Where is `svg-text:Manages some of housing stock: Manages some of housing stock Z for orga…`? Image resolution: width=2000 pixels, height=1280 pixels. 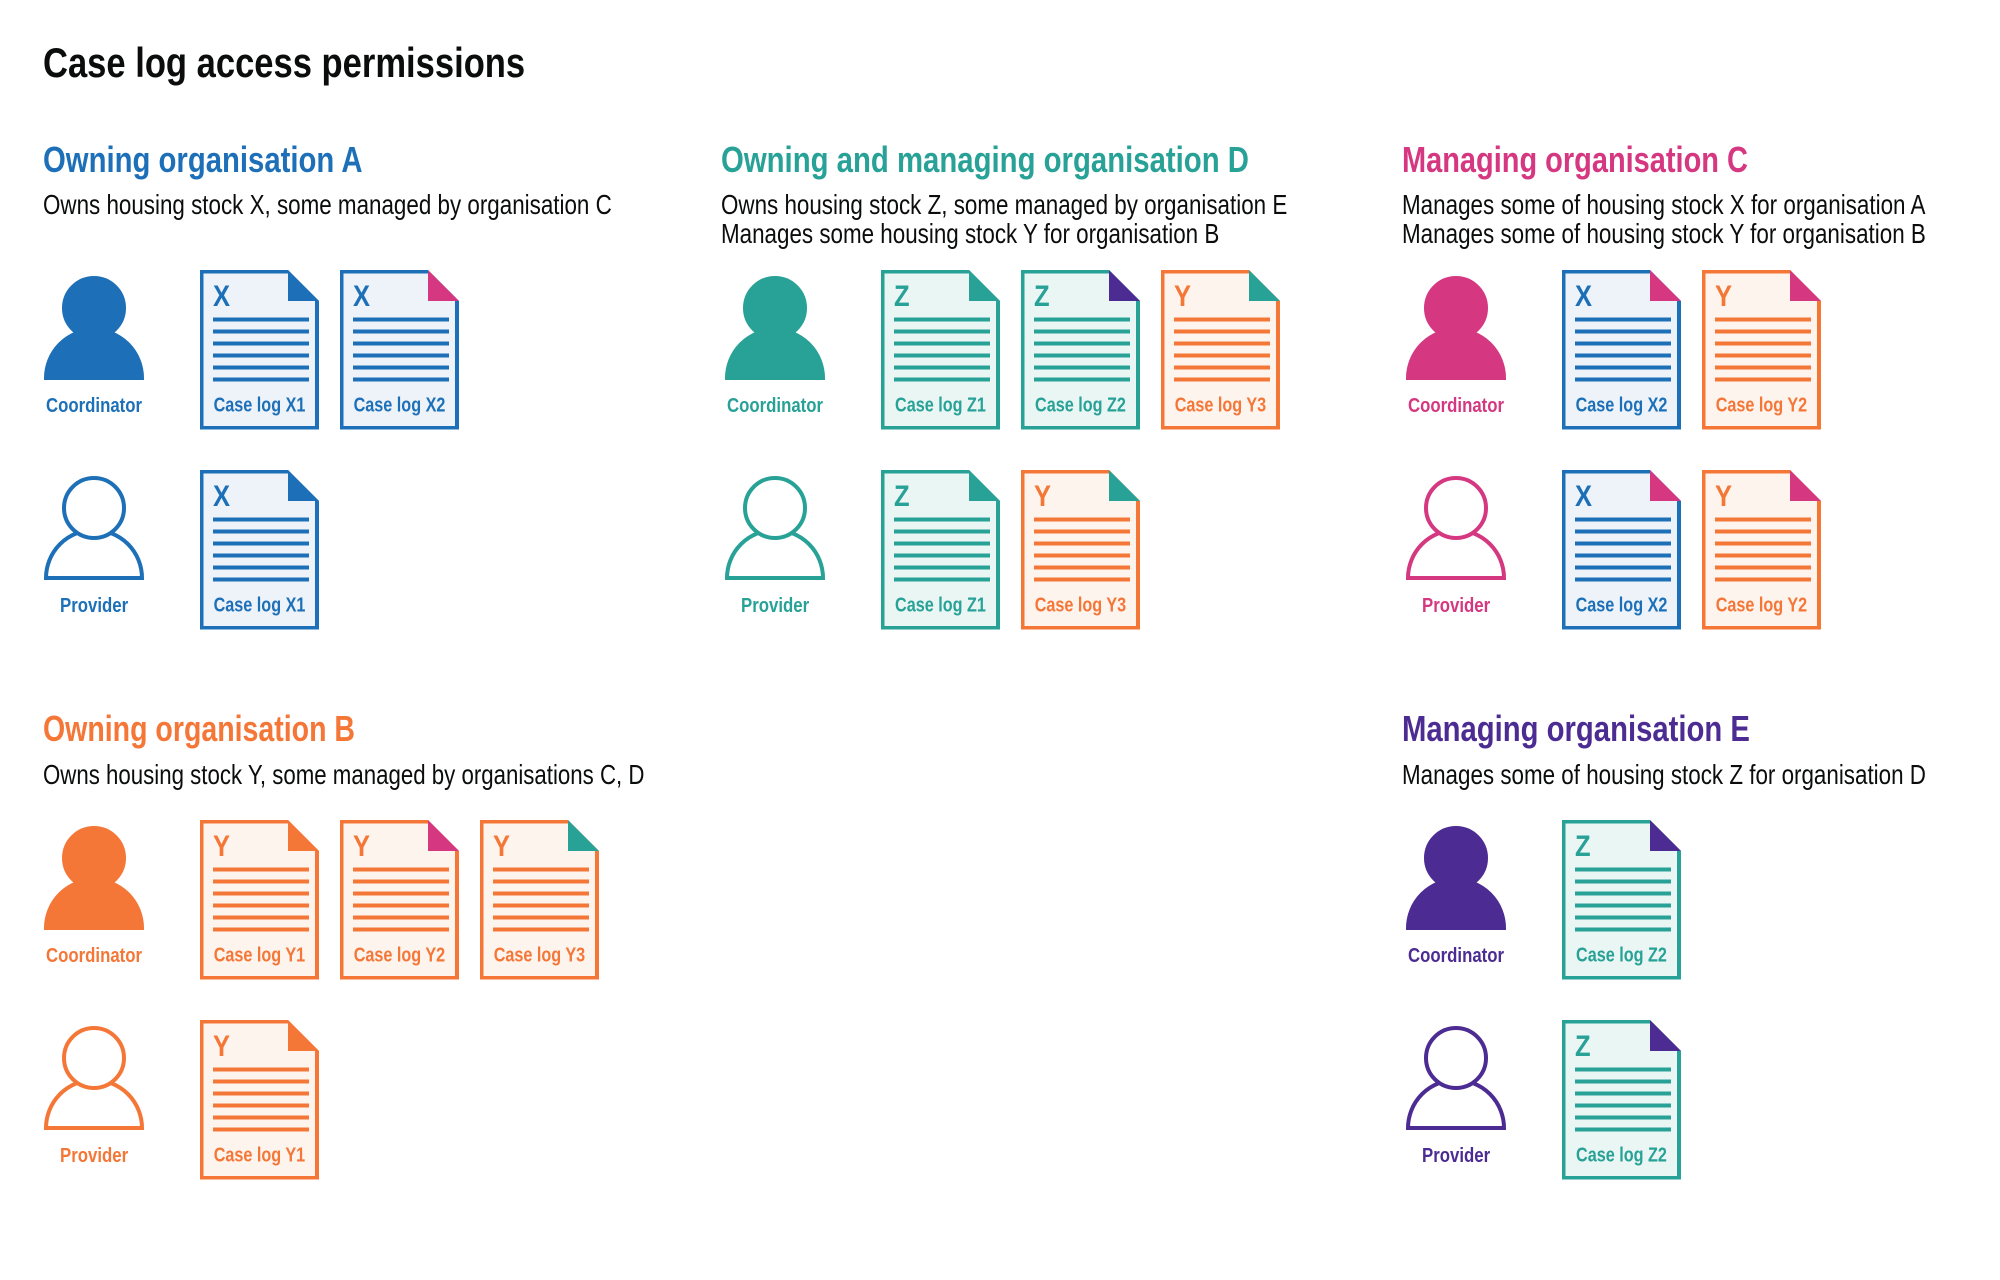 svg-text:Manages some of housing stock: Manages some of housing stock Z for orga… is located at coordinates (1664, 775).